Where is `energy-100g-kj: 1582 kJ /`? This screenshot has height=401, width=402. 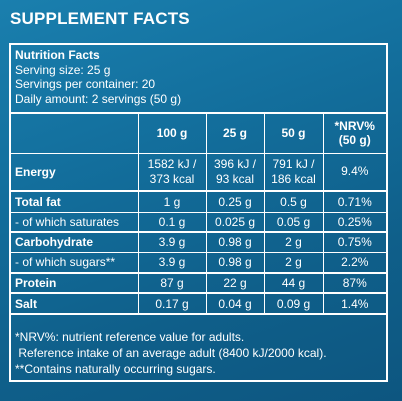 energy-100g-kj: 1582 kJ / is located at coordinates (172, 163).